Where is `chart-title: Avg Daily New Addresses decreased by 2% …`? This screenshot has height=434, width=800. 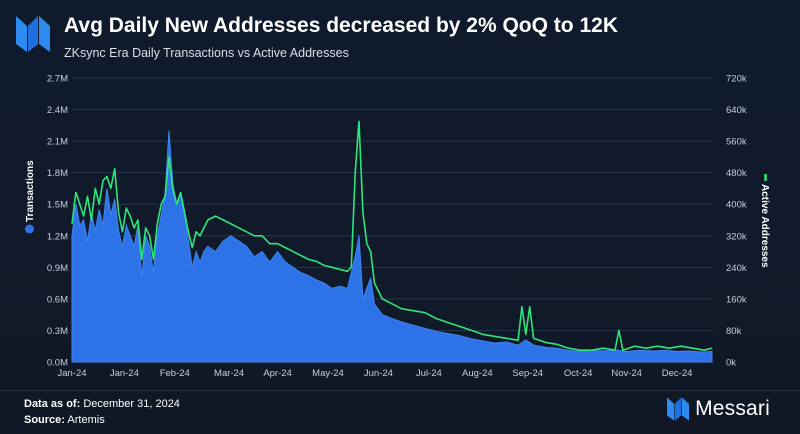 chart-title: Avg Daily New Addresses decreased by 2% … is located at coordinates (341, 25).